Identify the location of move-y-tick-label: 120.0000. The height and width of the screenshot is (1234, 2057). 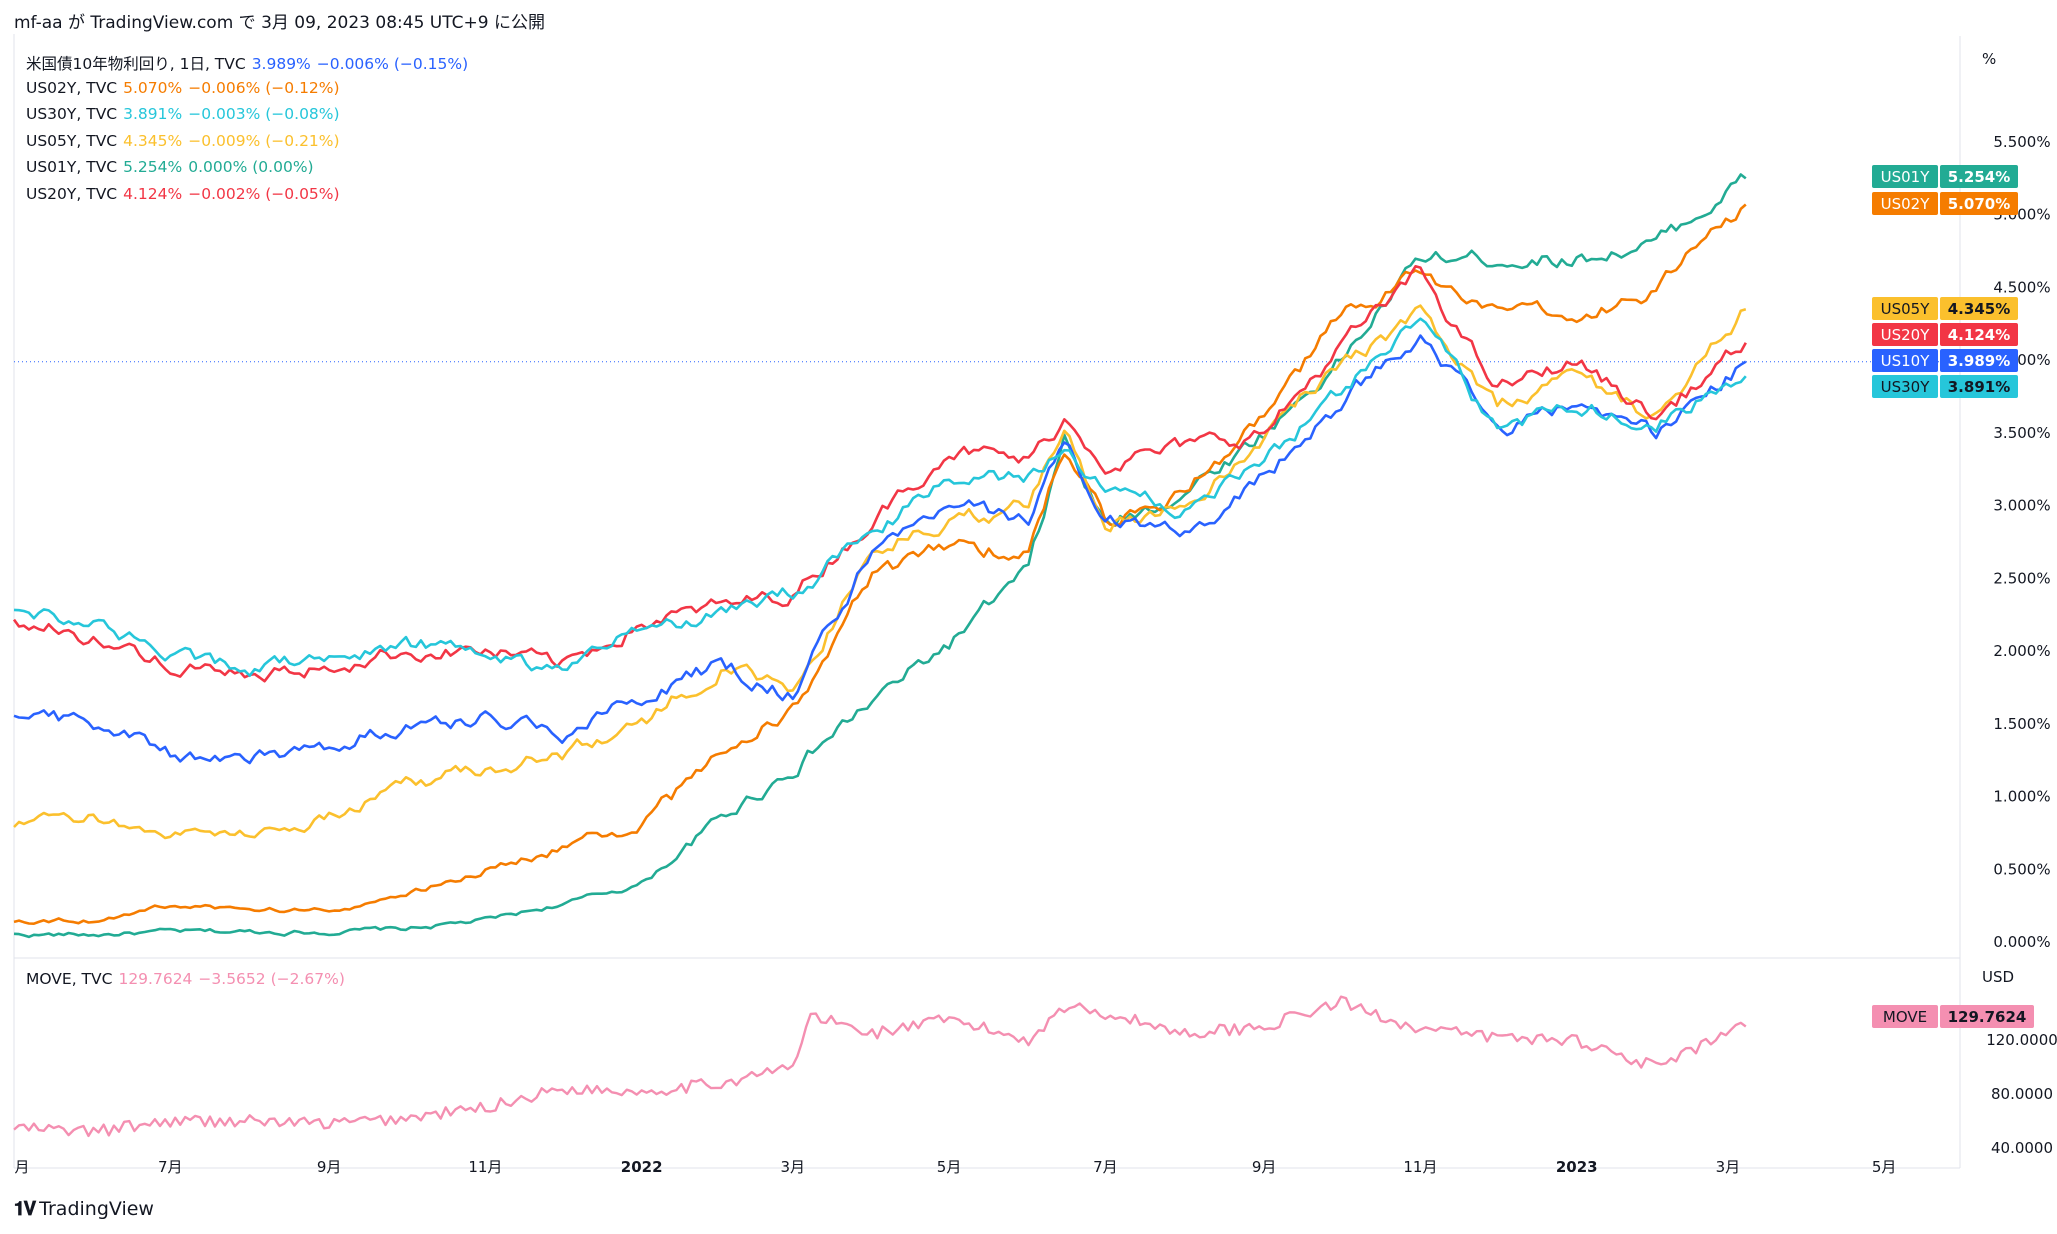
(2021, 1040).